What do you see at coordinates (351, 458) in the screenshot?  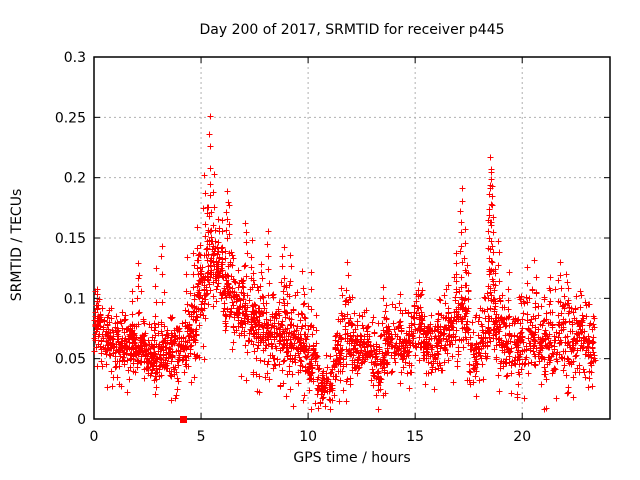 I see `x-axis-label: GPS time / hours` at bounding box center [351, 458].